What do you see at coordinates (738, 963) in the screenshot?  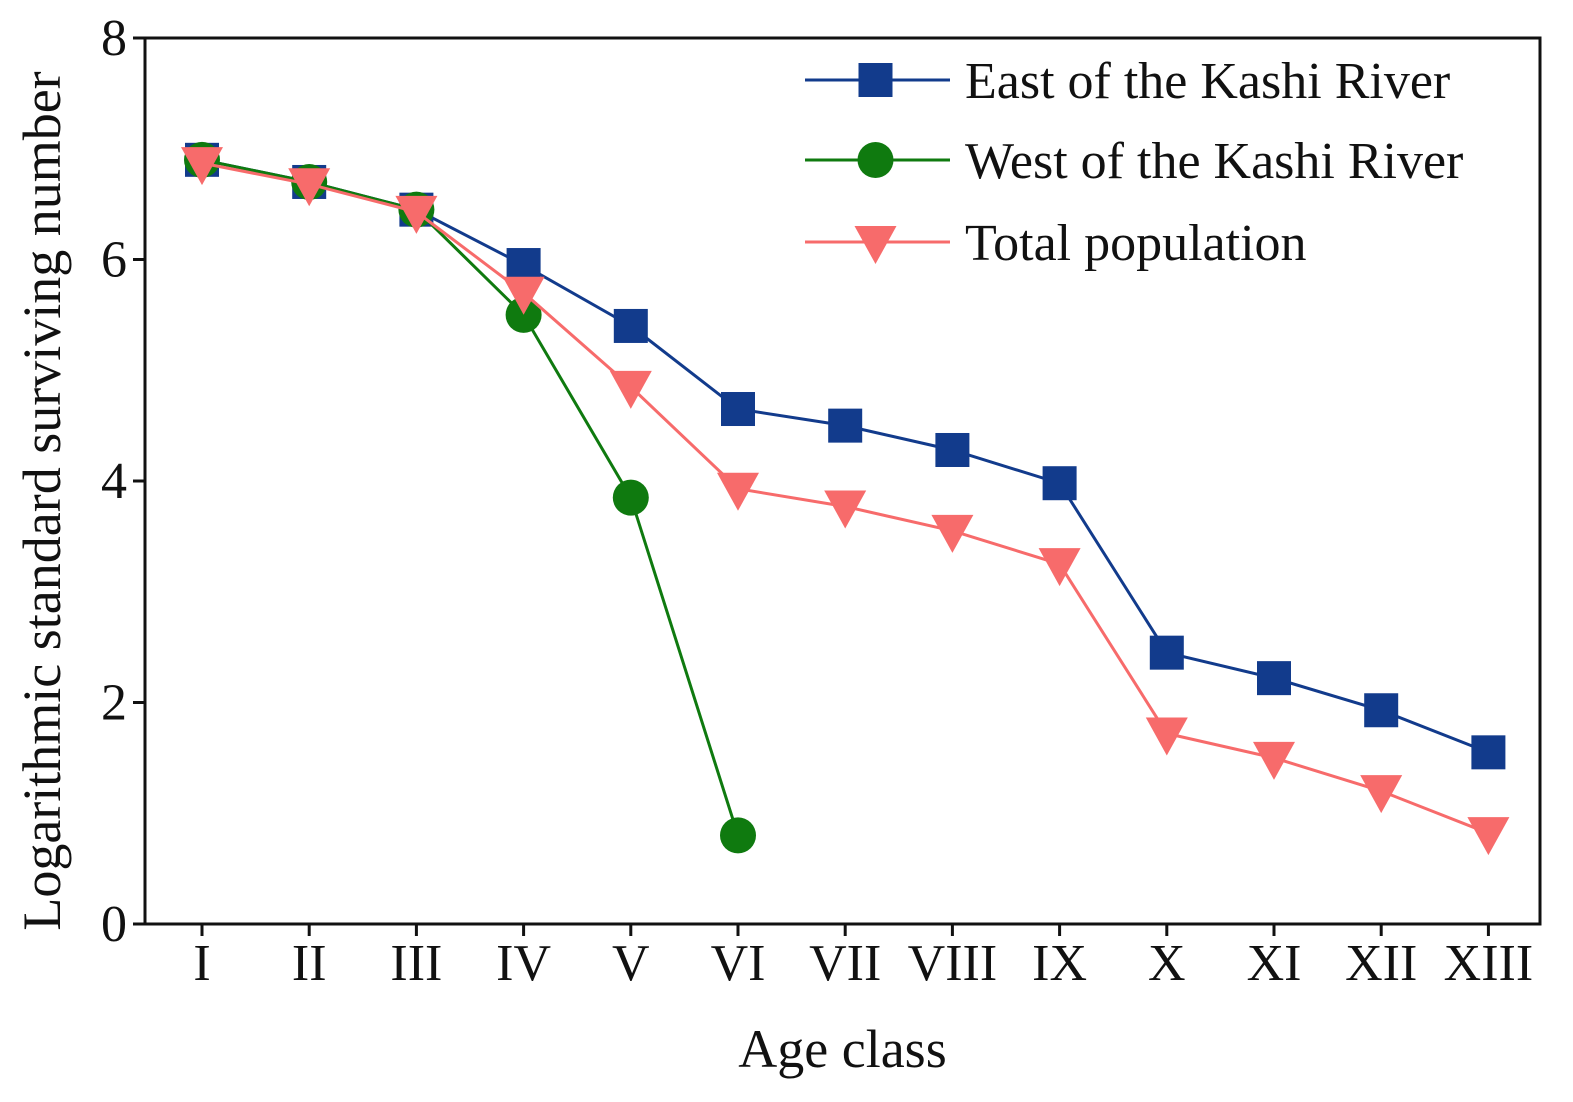 I see `x-tick-label: VI` at bounding box center [738, 963].